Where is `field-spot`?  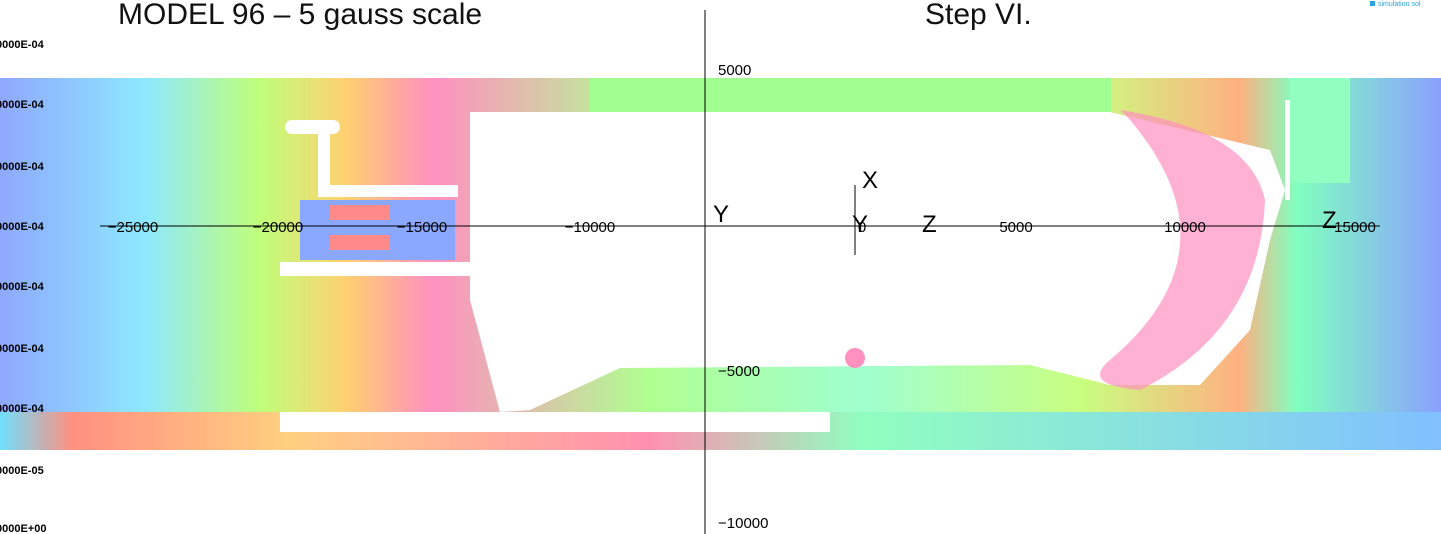
field-spot is located at coordinates (855, 358).